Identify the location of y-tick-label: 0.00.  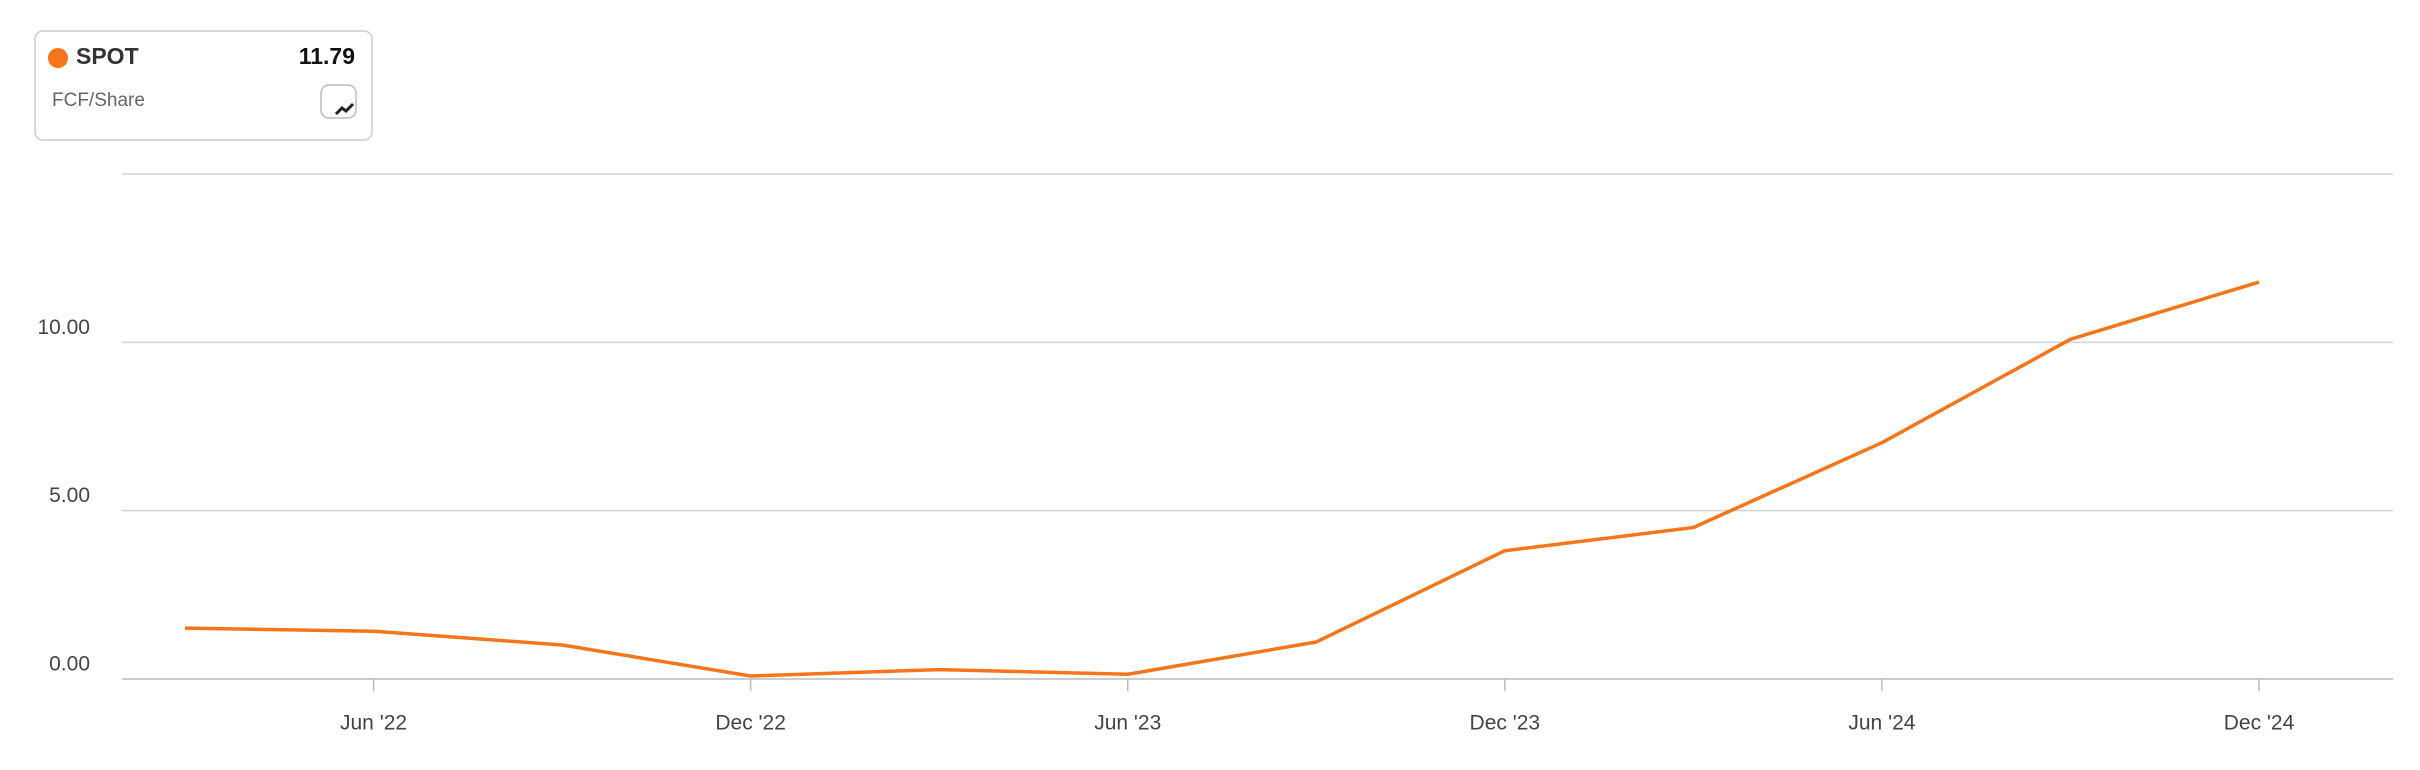
(69, 664).